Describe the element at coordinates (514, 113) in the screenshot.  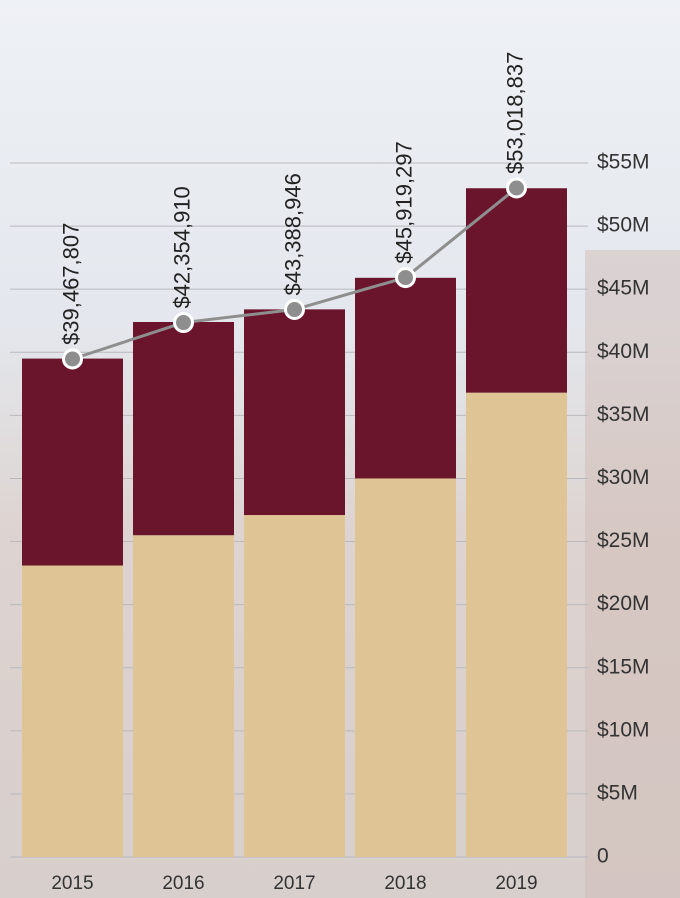
I see `data-label: $53,018,837` at that location.